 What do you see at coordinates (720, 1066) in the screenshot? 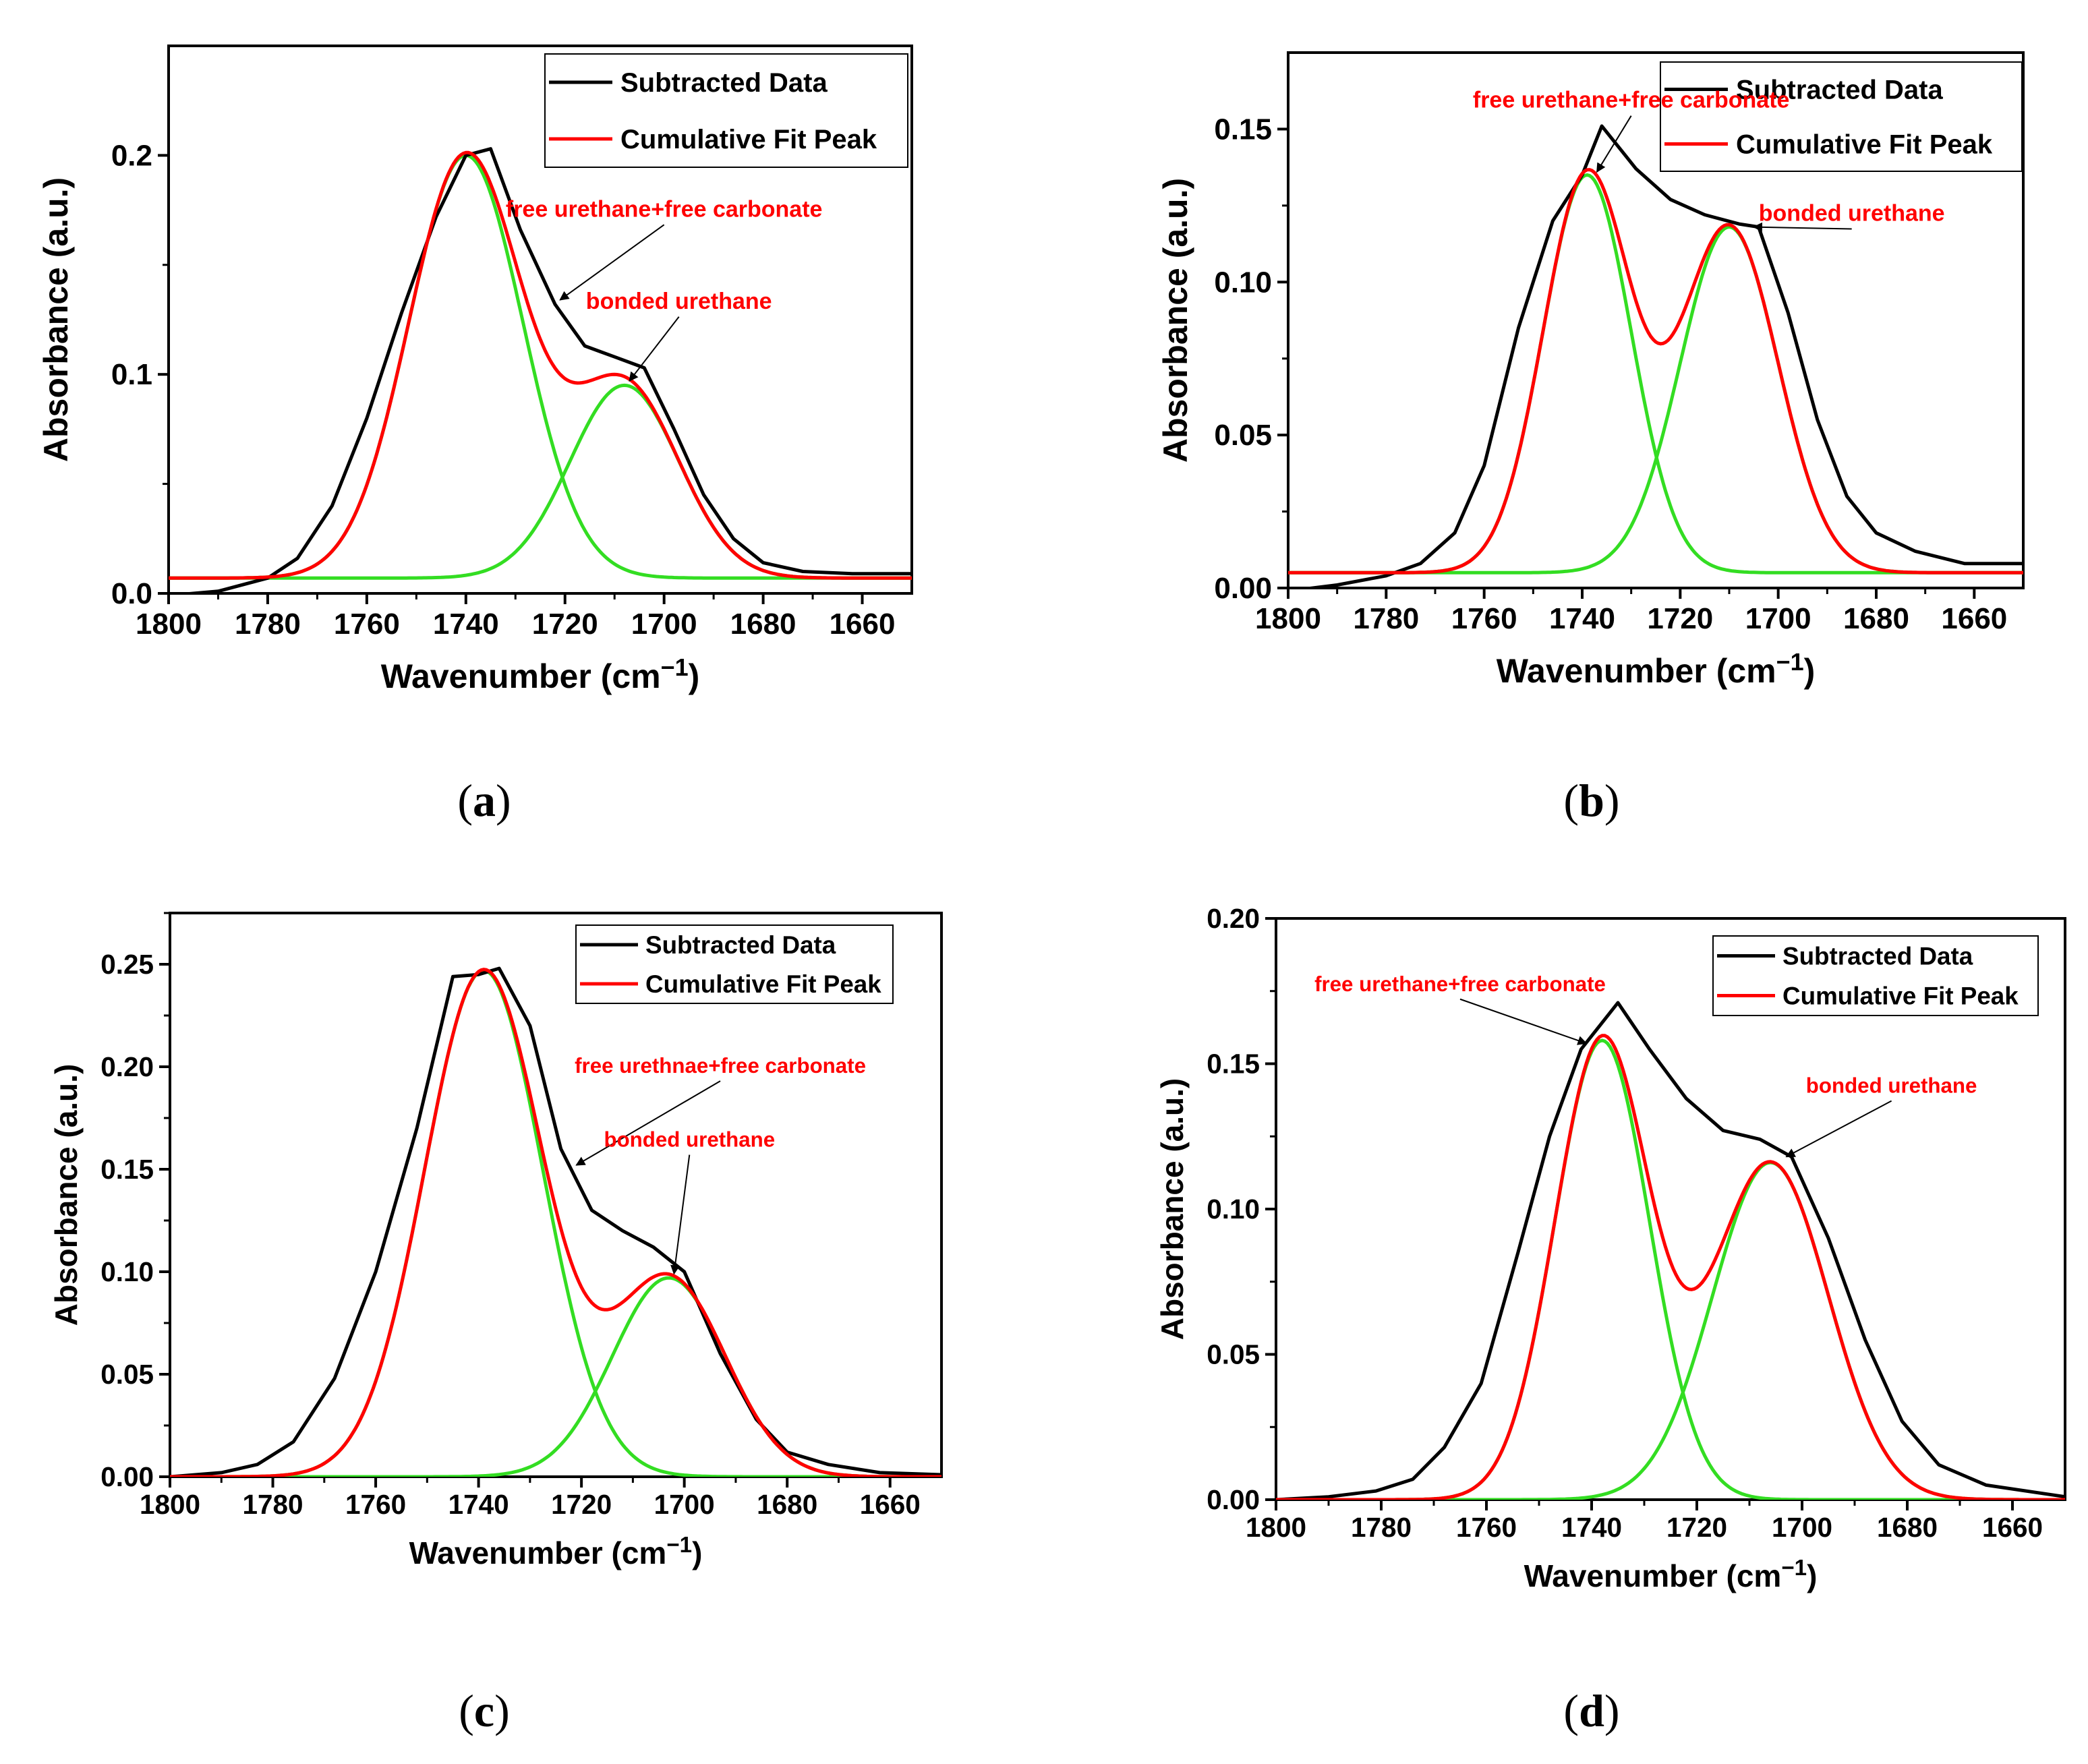
I see `annotation-label-1: free urethnae+free carbonate` at bounding box center [720, 1066].